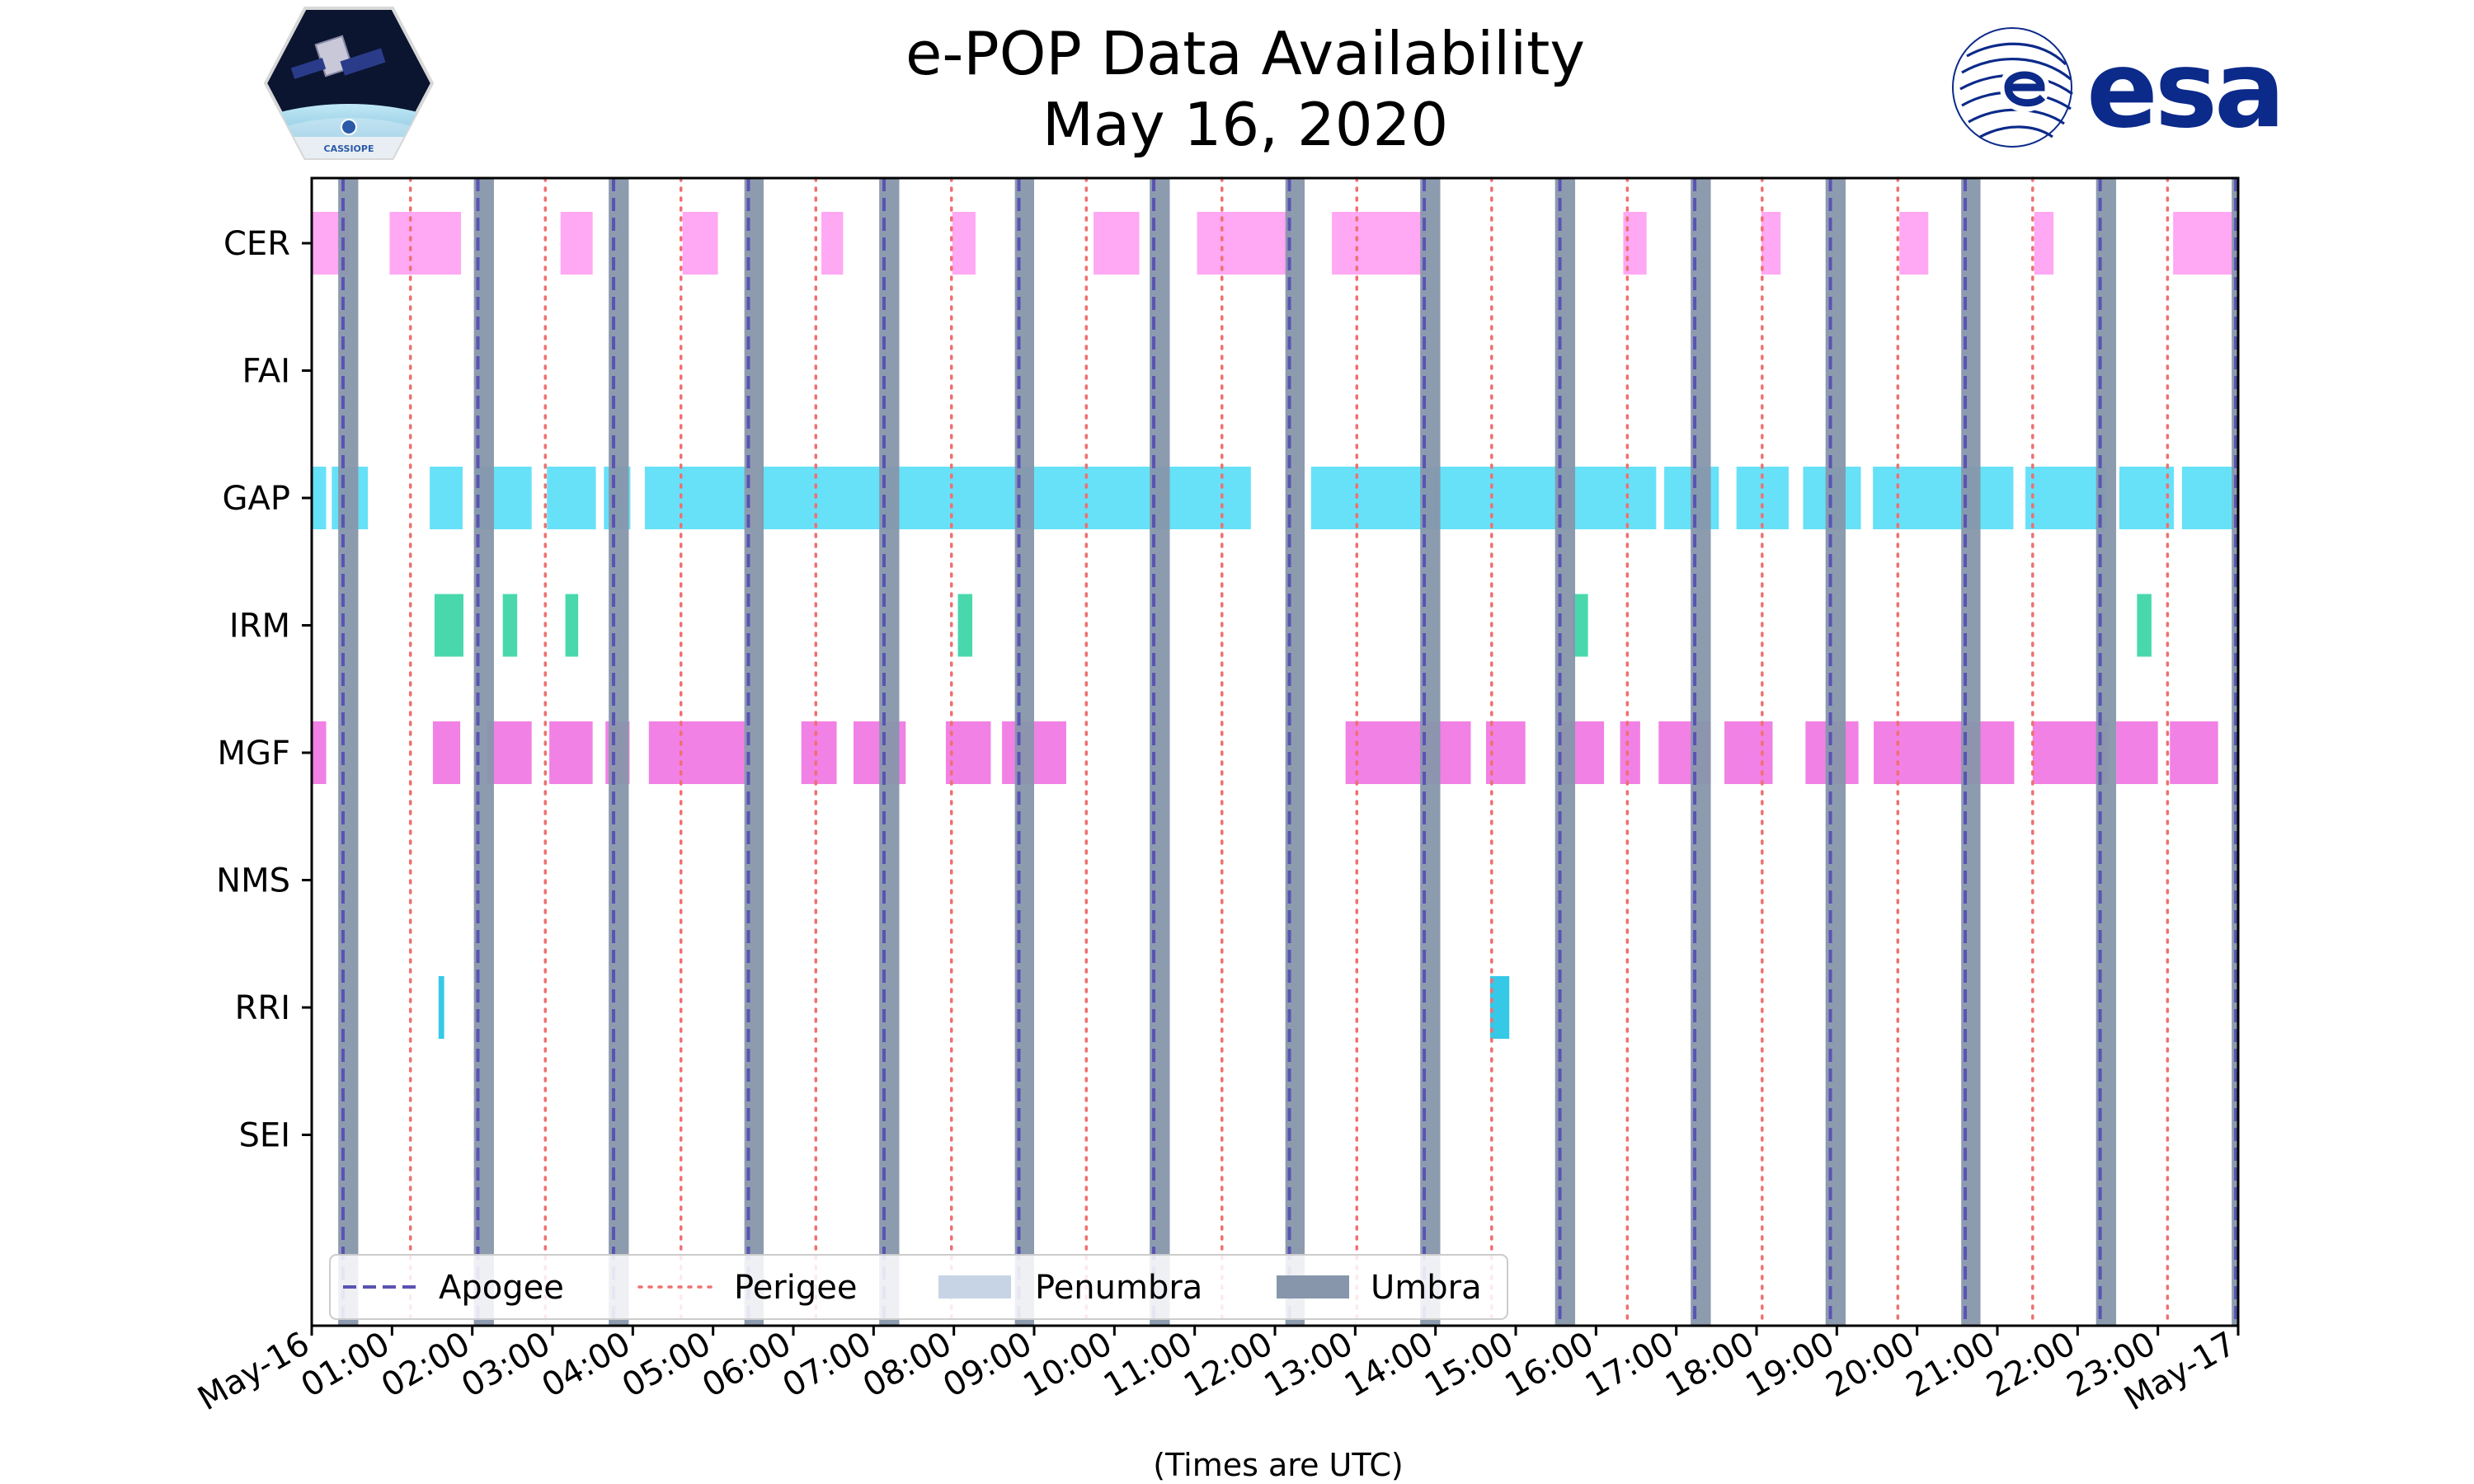 Image resolution: width=2474 pixels, height=1484 pixels. I want to click on y-tick-label-nms: NMS, so click(253, 881).